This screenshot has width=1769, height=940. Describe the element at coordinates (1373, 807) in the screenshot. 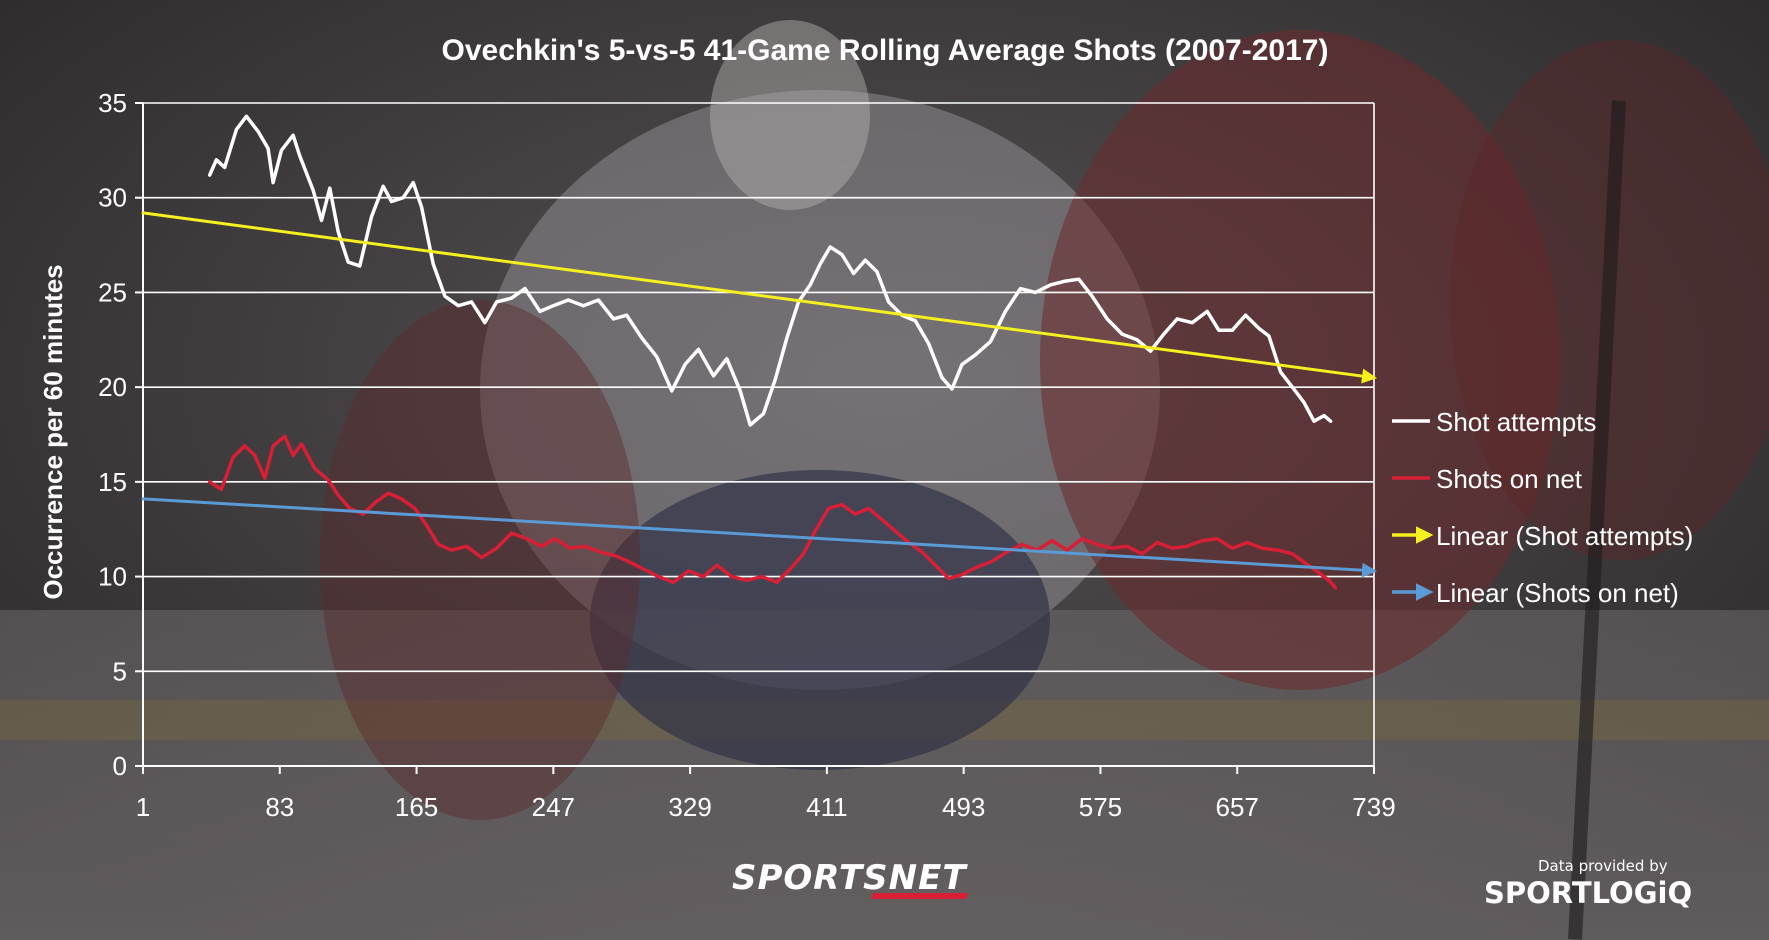

I see `x-tick-label-739: 739` at that location.